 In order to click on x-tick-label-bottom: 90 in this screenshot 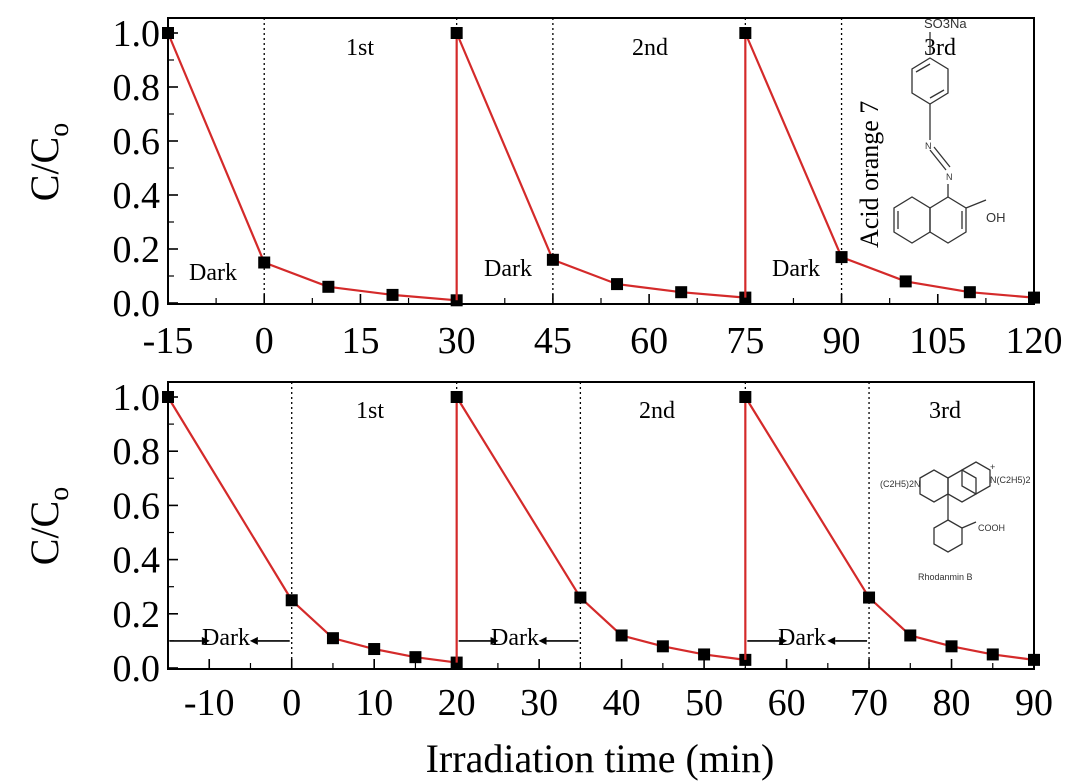, I will do `click(1034, 703)`.